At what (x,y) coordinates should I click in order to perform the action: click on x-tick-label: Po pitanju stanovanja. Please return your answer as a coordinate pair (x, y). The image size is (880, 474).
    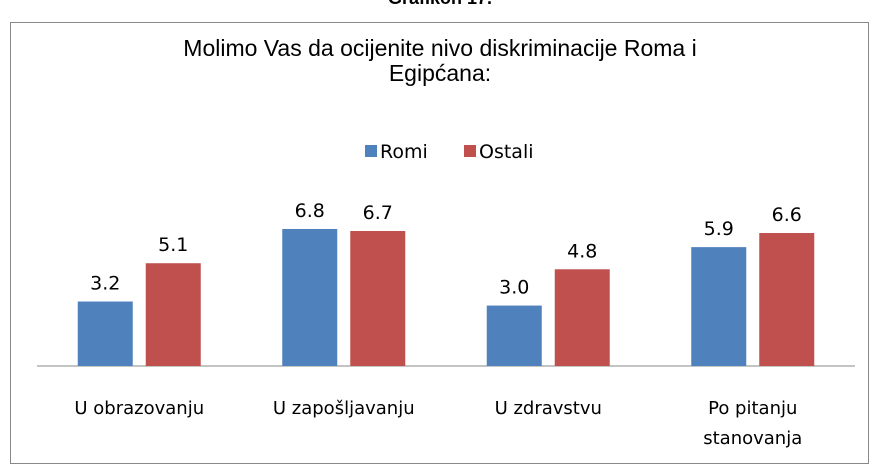
    Looking at the image, I should click on (753, 423).